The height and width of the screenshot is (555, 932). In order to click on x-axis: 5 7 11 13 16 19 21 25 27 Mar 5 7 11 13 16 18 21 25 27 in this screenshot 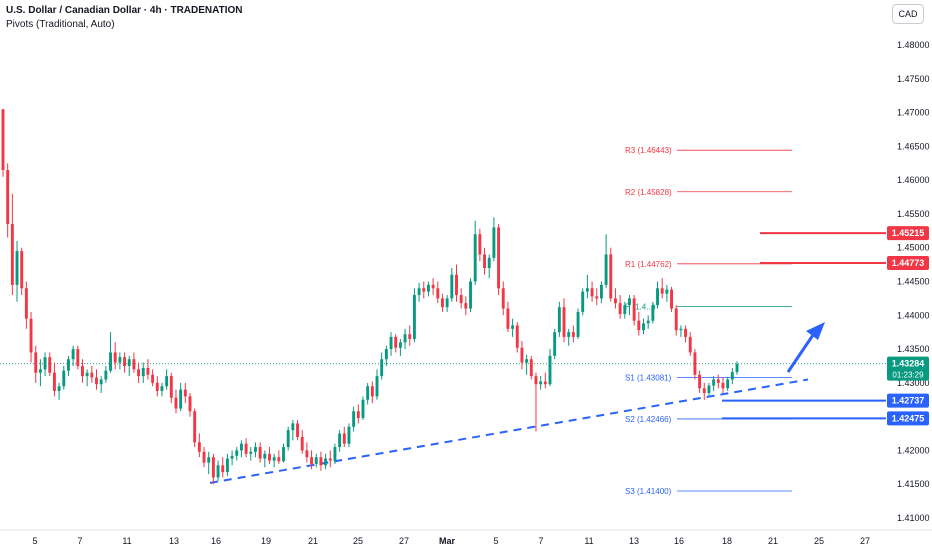, I will do `click(451, 541)`.